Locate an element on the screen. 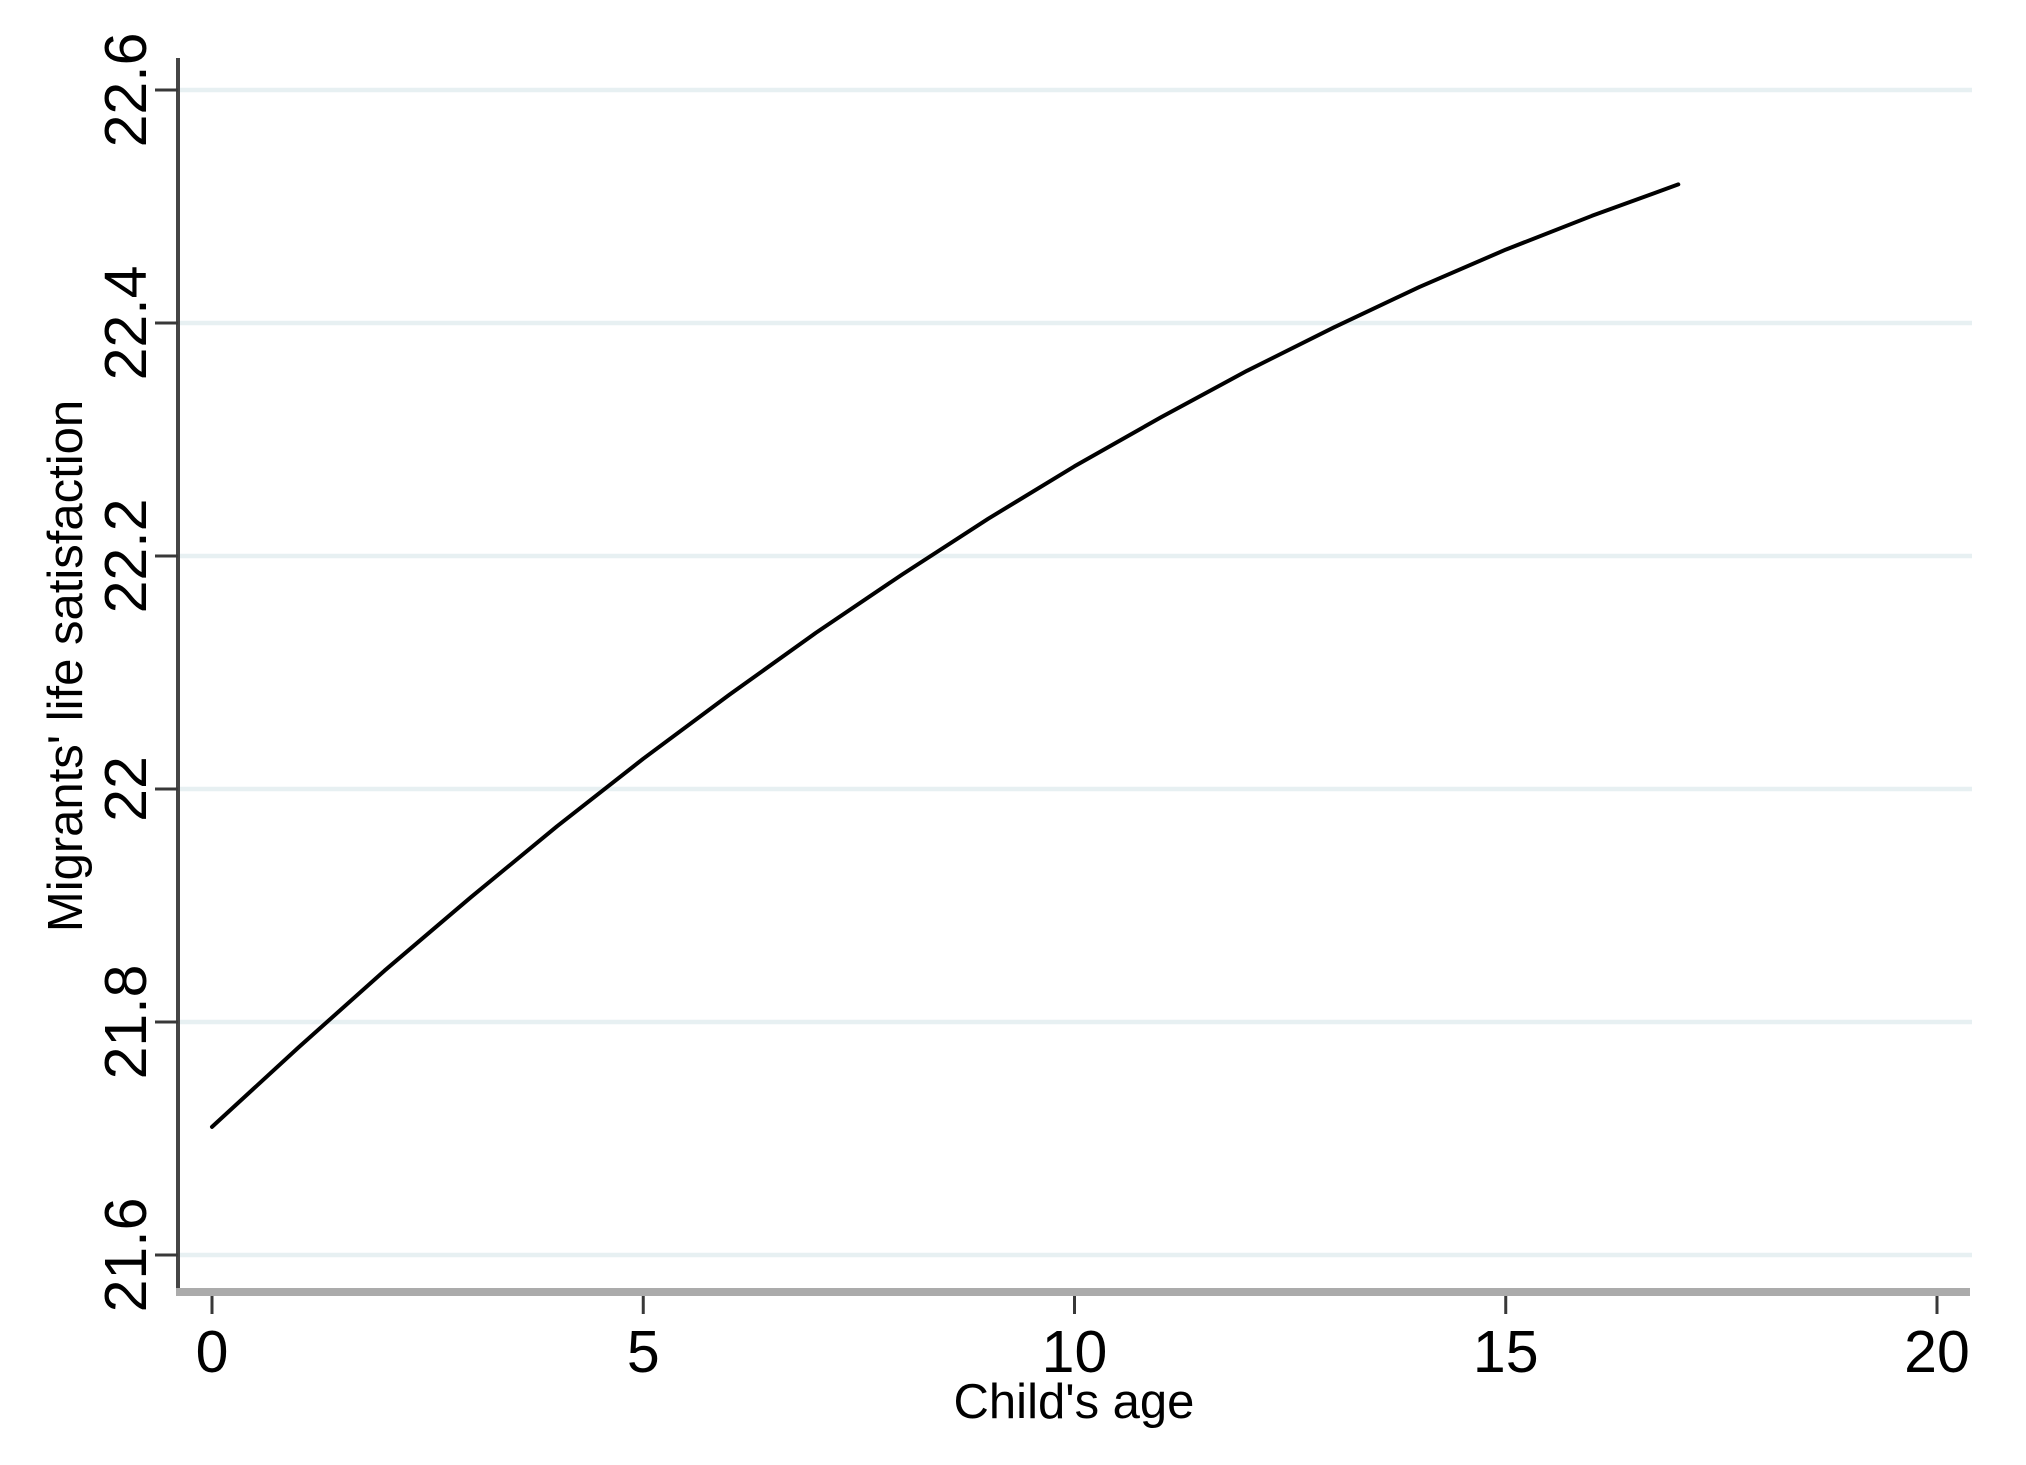  x-tick-label: 10 is located at coordinates (1075, 1352).